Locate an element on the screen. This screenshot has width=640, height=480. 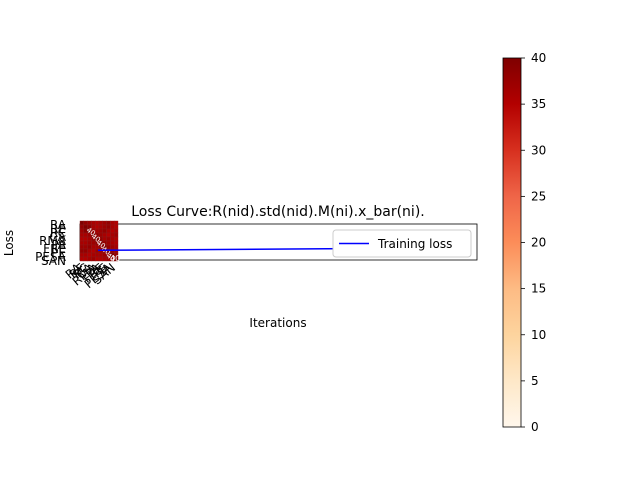
heatmap-row-label: CA is located at coordinates (57, 237).